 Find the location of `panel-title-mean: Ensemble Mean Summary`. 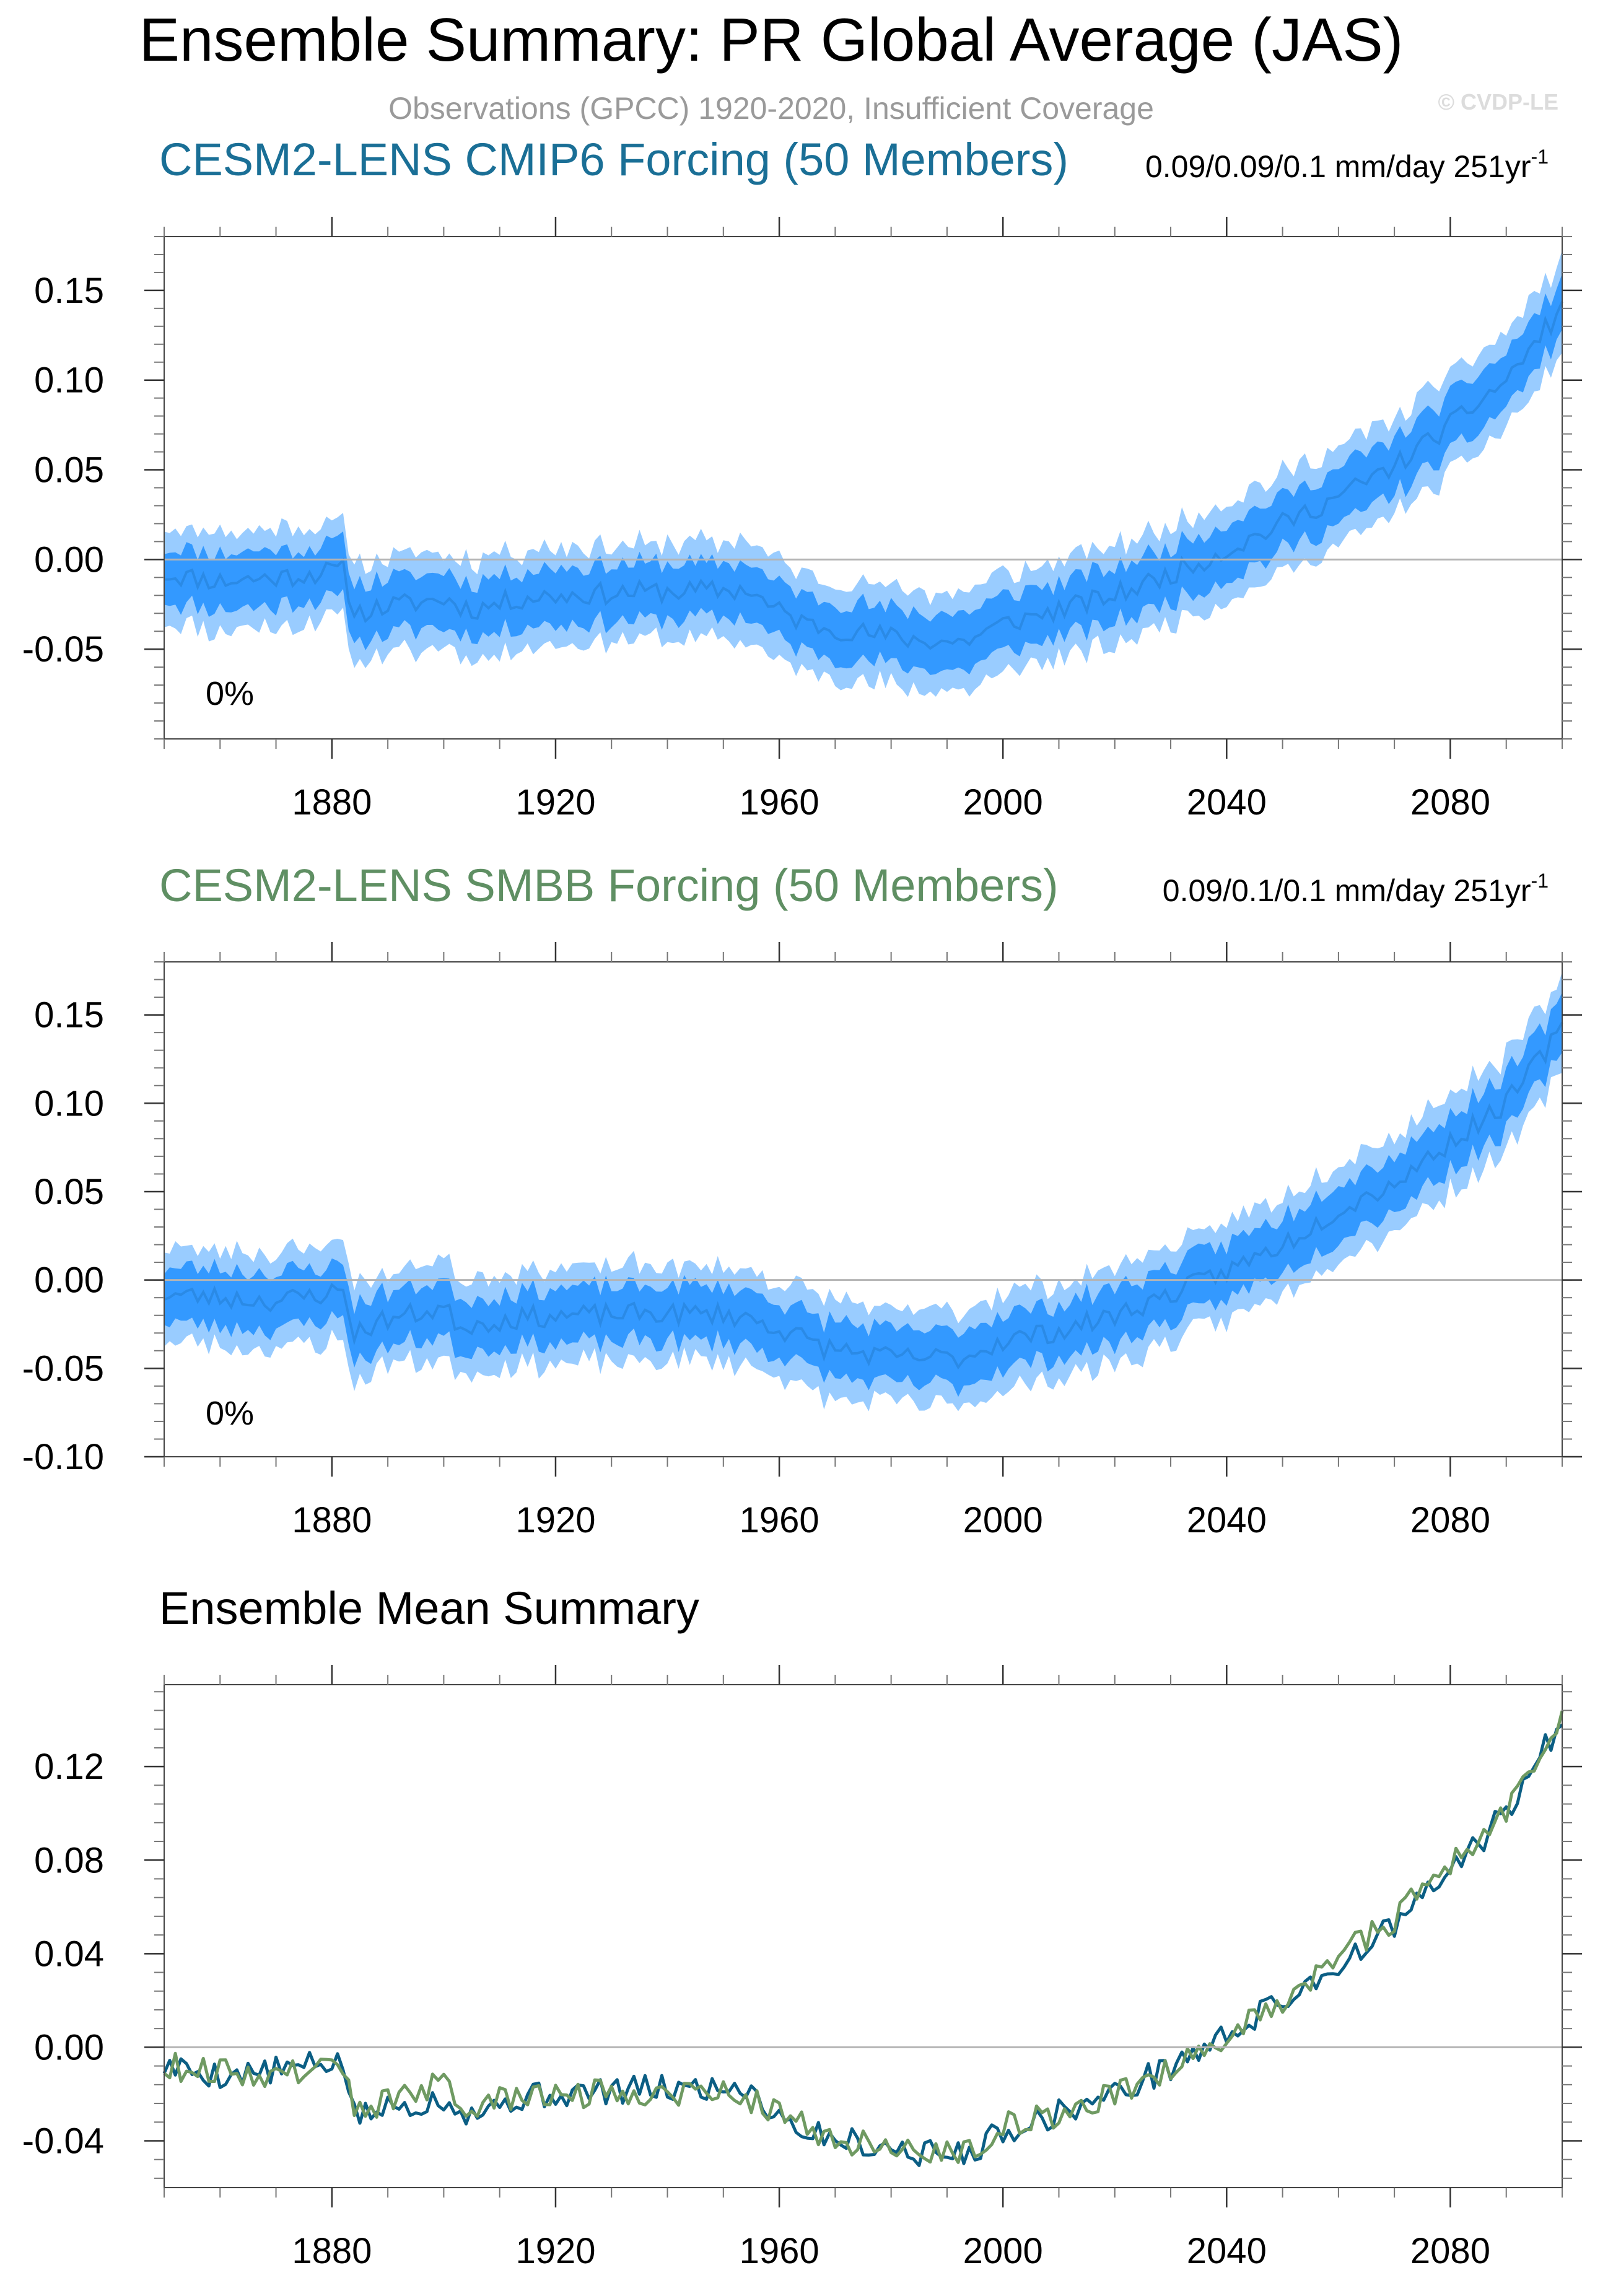

panel-title-mean: Ensemble Mean Summary is located at coordinates (429, 1608).